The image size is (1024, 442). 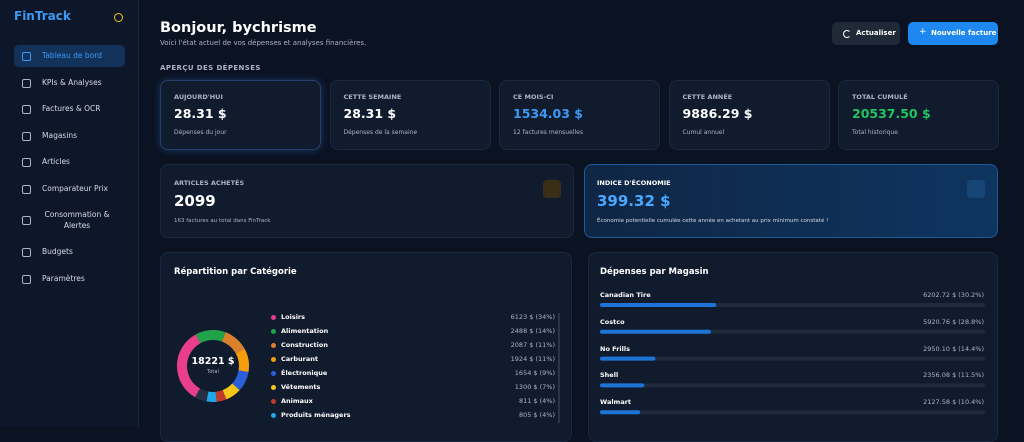 I want to click on store-name: Canadian Tire, so click(x=625, y=295).